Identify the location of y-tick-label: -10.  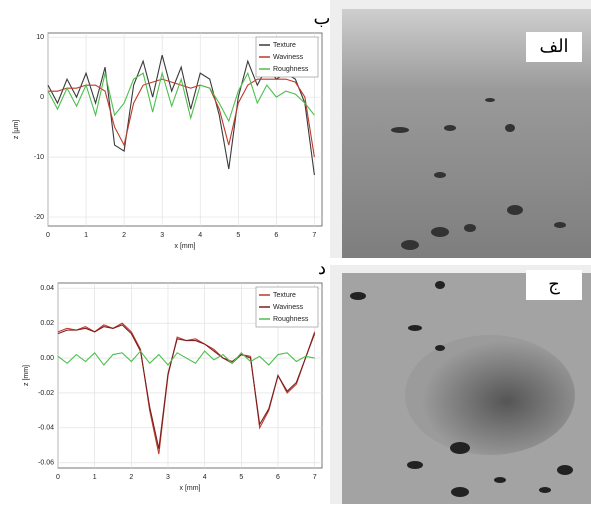
(39, 157).